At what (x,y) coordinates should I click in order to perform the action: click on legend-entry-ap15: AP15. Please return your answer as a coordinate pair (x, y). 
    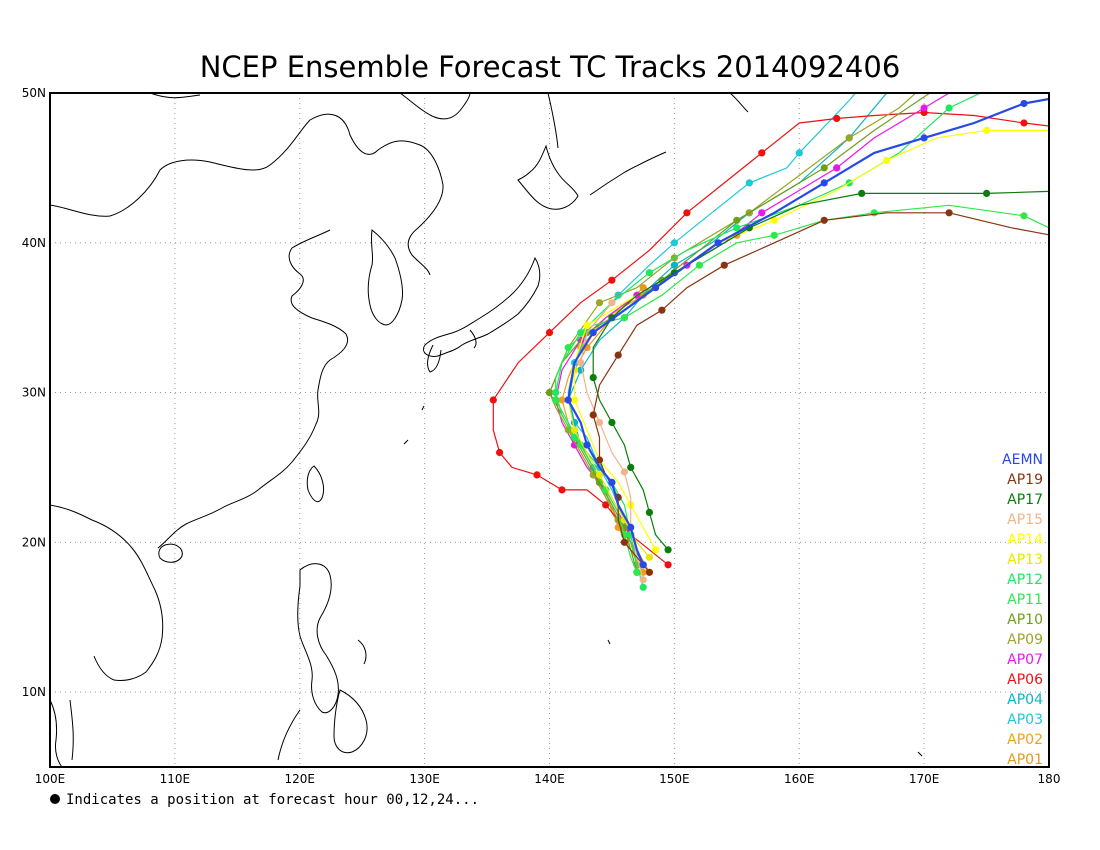
    Looking at the image, I should click on (1025, 520).